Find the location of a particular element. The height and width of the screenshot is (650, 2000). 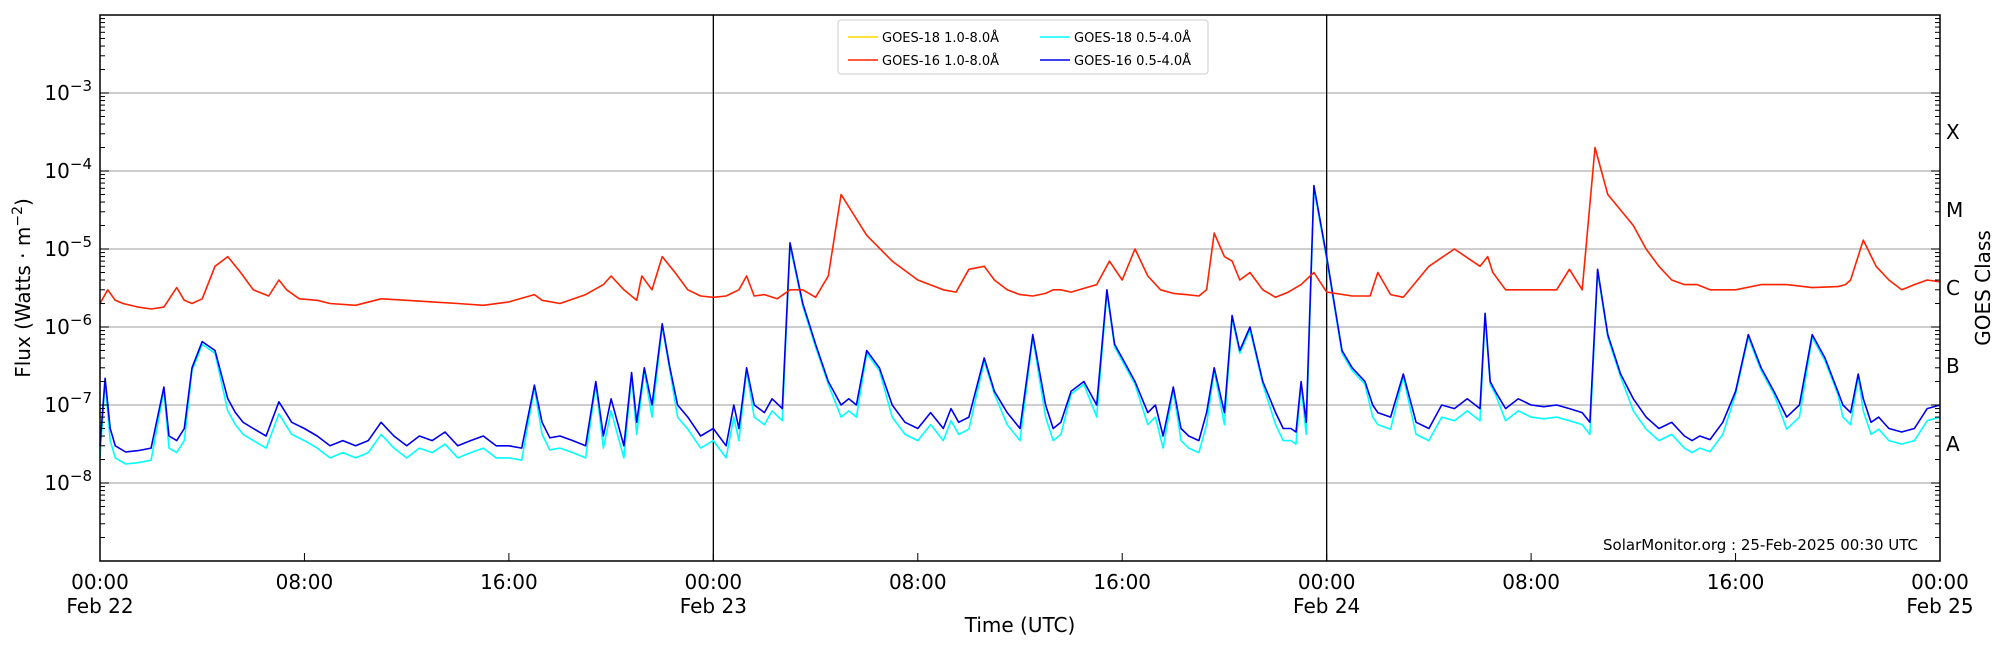

svg-text: Flux (Watts · m−2) is located at coordinates (22, 288).